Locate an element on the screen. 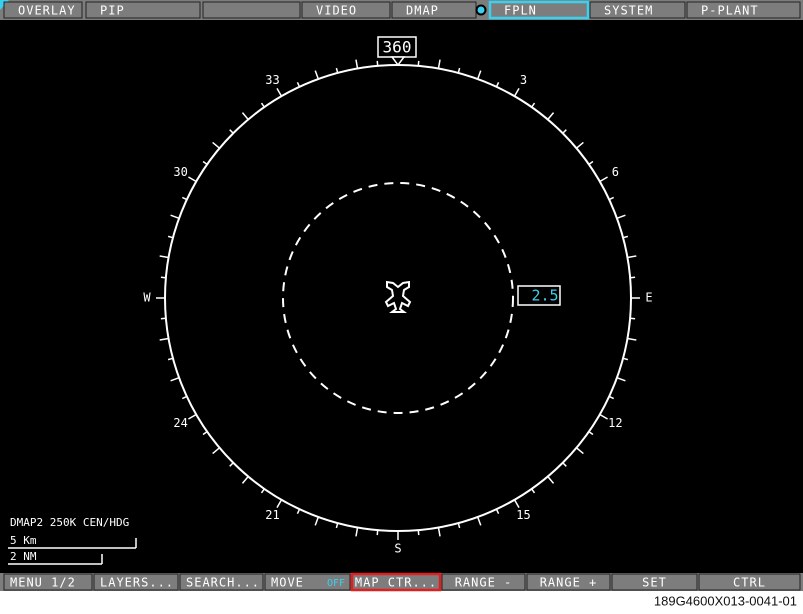 This screenshot has height=614, width=803. bottom-button: RANGE + is located at coordinates (568, 582).